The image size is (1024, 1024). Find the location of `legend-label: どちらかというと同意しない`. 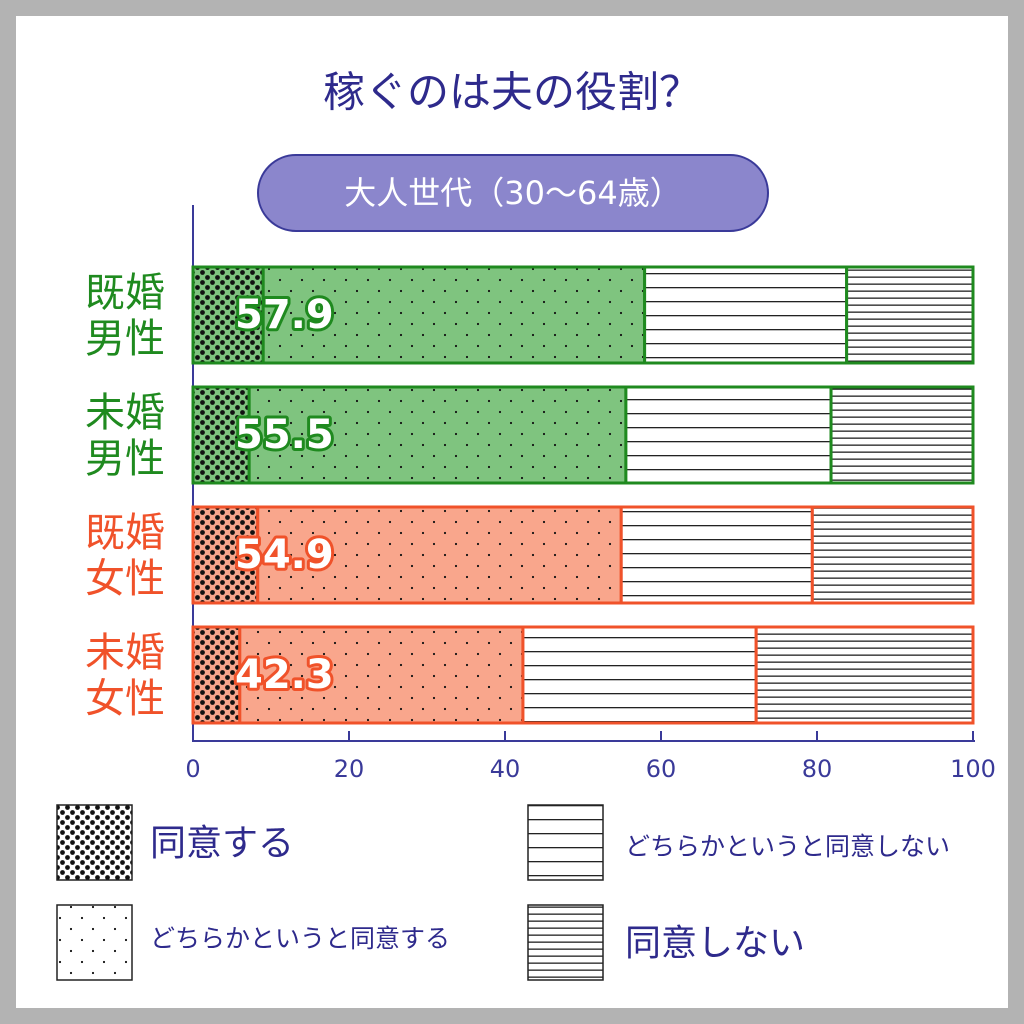

legend-label: どちらかというと同意しない is located at coordinates (787, 846).